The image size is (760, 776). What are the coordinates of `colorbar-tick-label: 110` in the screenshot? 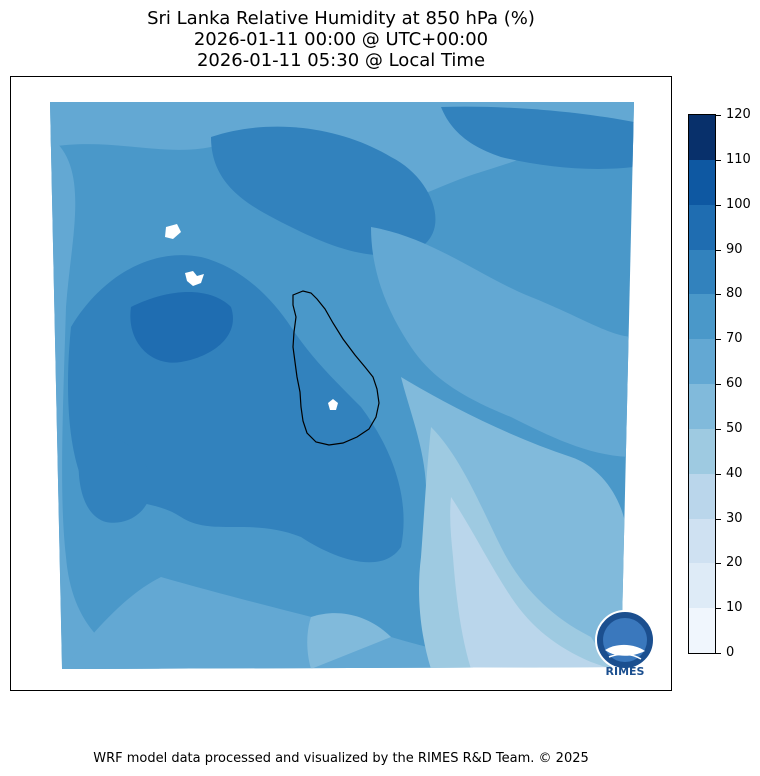 It's located at (738, 159).